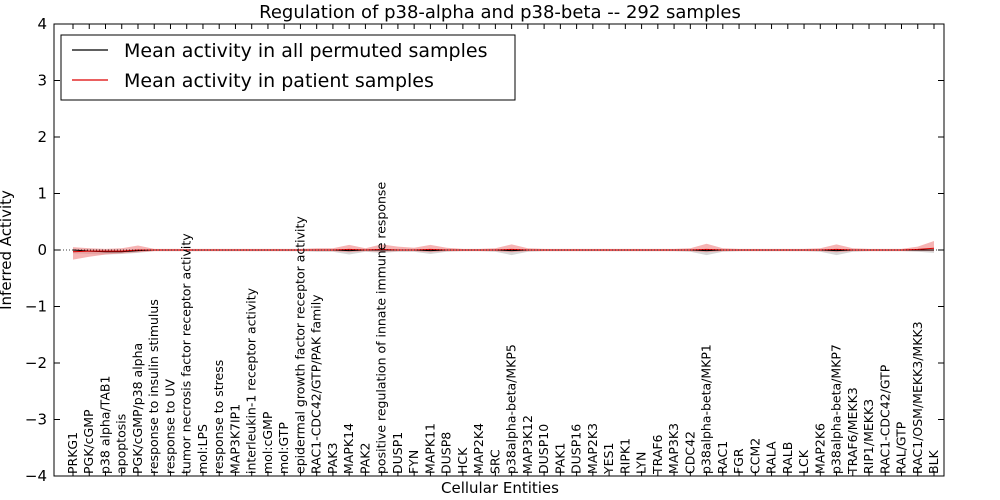 This screenshot has height=500, width=1000. I want to click on x-tick-label: tumor necrosis factor receptor activity, so click(186, 353).